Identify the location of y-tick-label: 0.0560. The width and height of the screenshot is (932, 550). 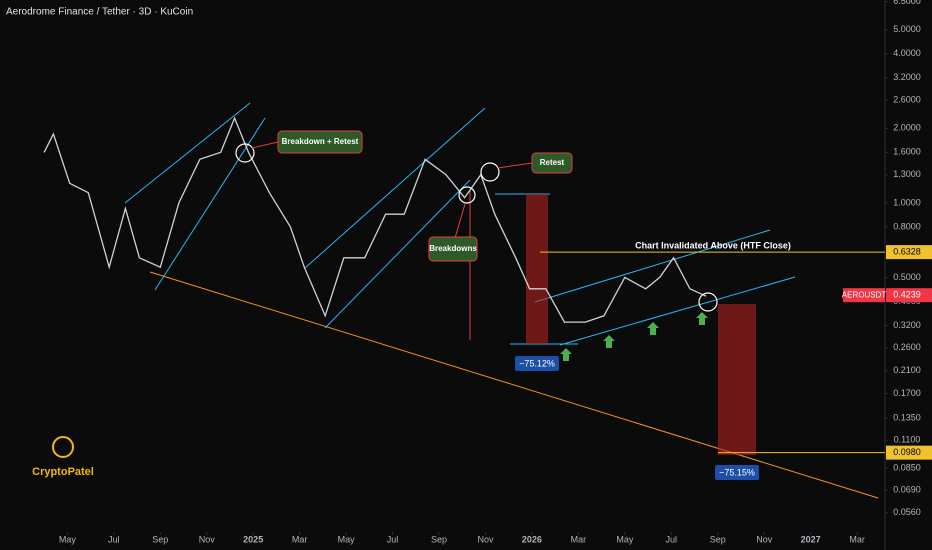
(907, 512).